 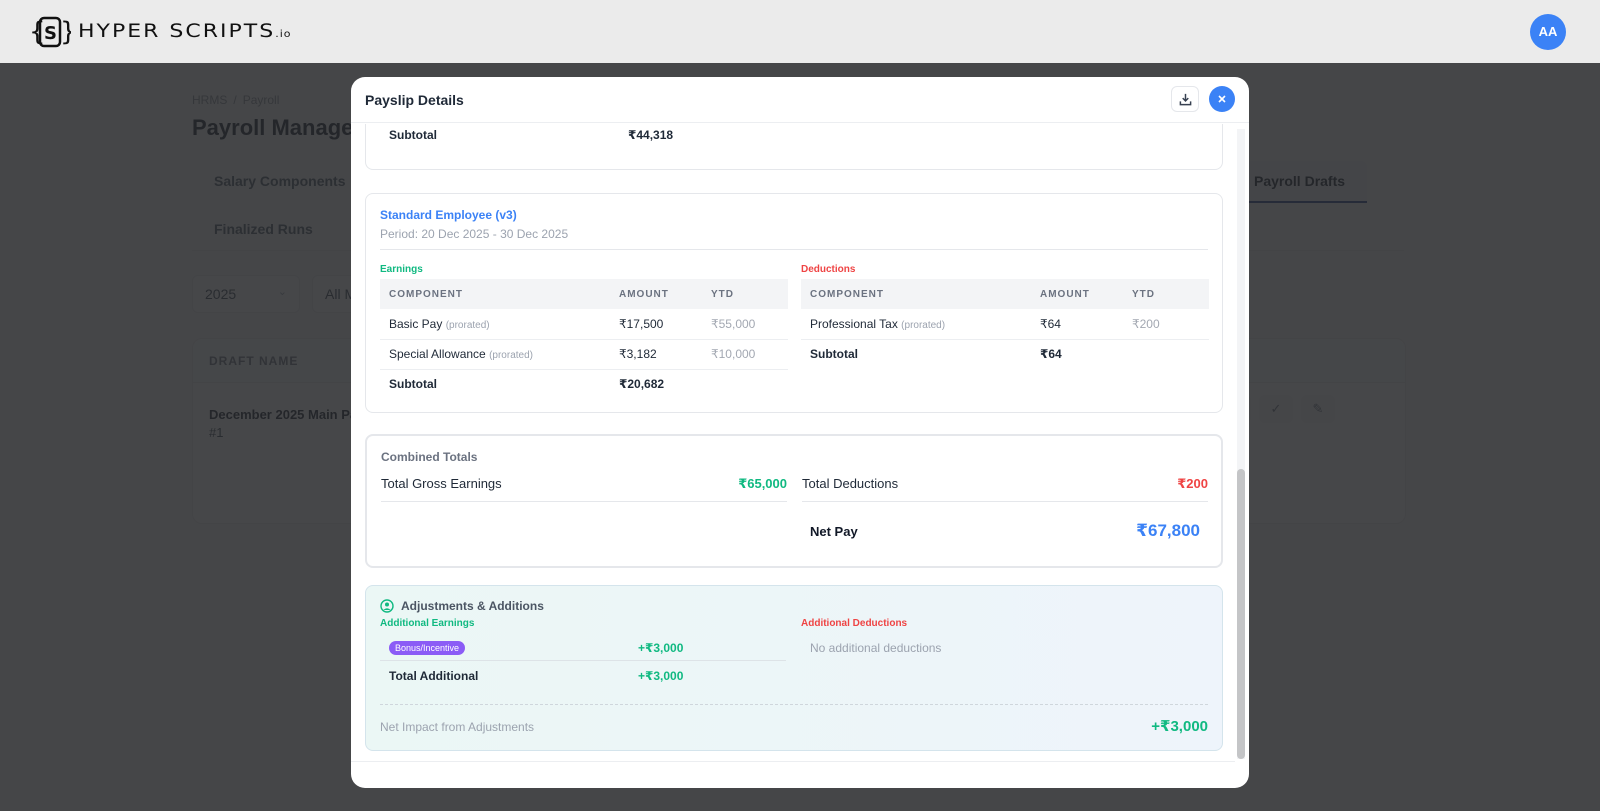 What do you see at coordinates (185, 31) in the screenshot?
I see `logo-text: HYPER SCRIPTS.io` at bounding box center [185, 31].